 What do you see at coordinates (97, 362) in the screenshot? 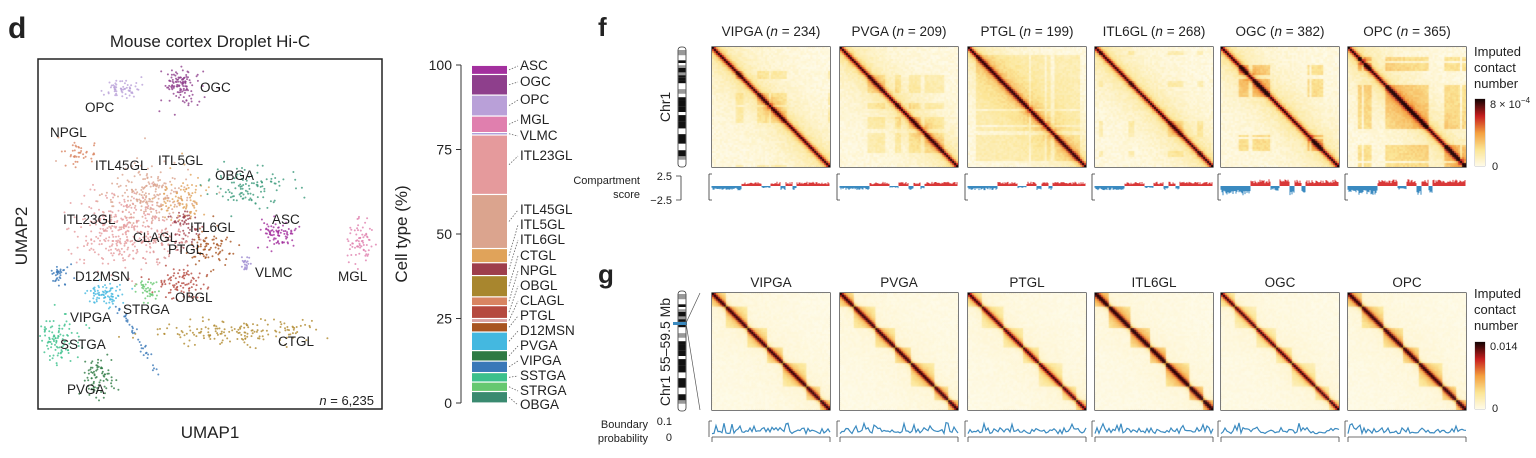
I see `umap-point-pvga` at bounding box center [97, 362].